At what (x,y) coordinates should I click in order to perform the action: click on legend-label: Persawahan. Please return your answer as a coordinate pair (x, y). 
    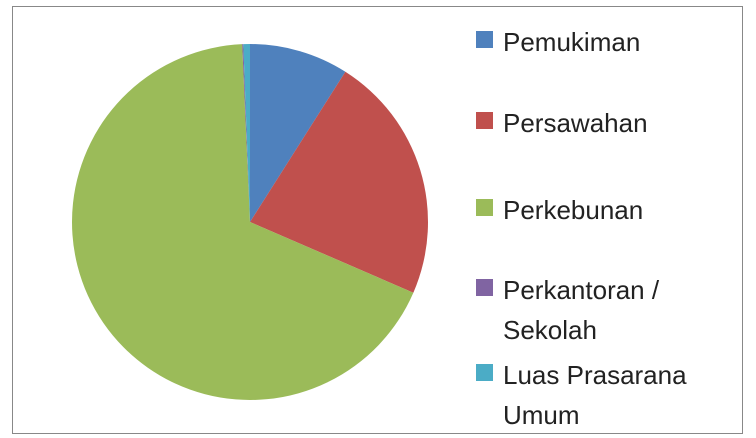
    Looking at the image, I should click on (575, 123).